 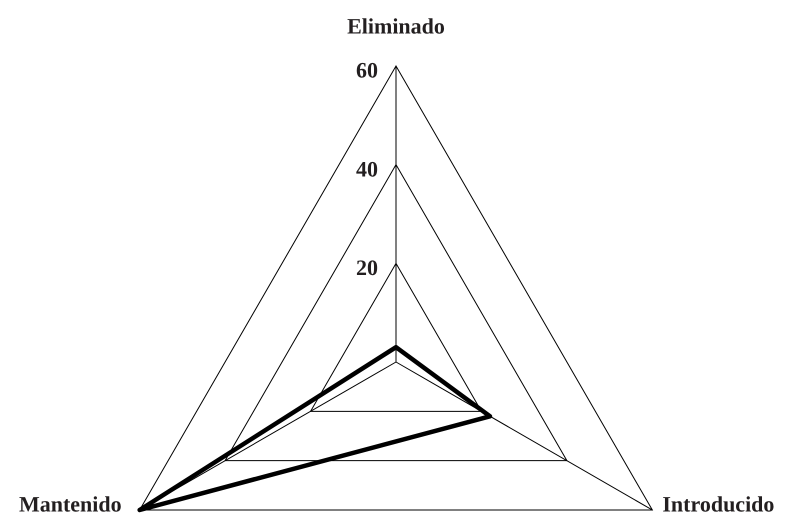 I want to click on y-tick-label: 20, so click(x=367, y=267).